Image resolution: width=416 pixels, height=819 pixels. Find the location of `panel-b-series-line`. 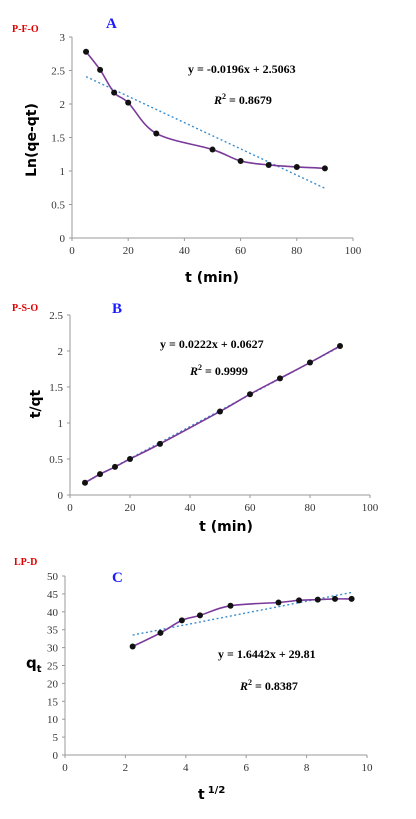

panel-b-series-line is located at coordinates (212, 414).